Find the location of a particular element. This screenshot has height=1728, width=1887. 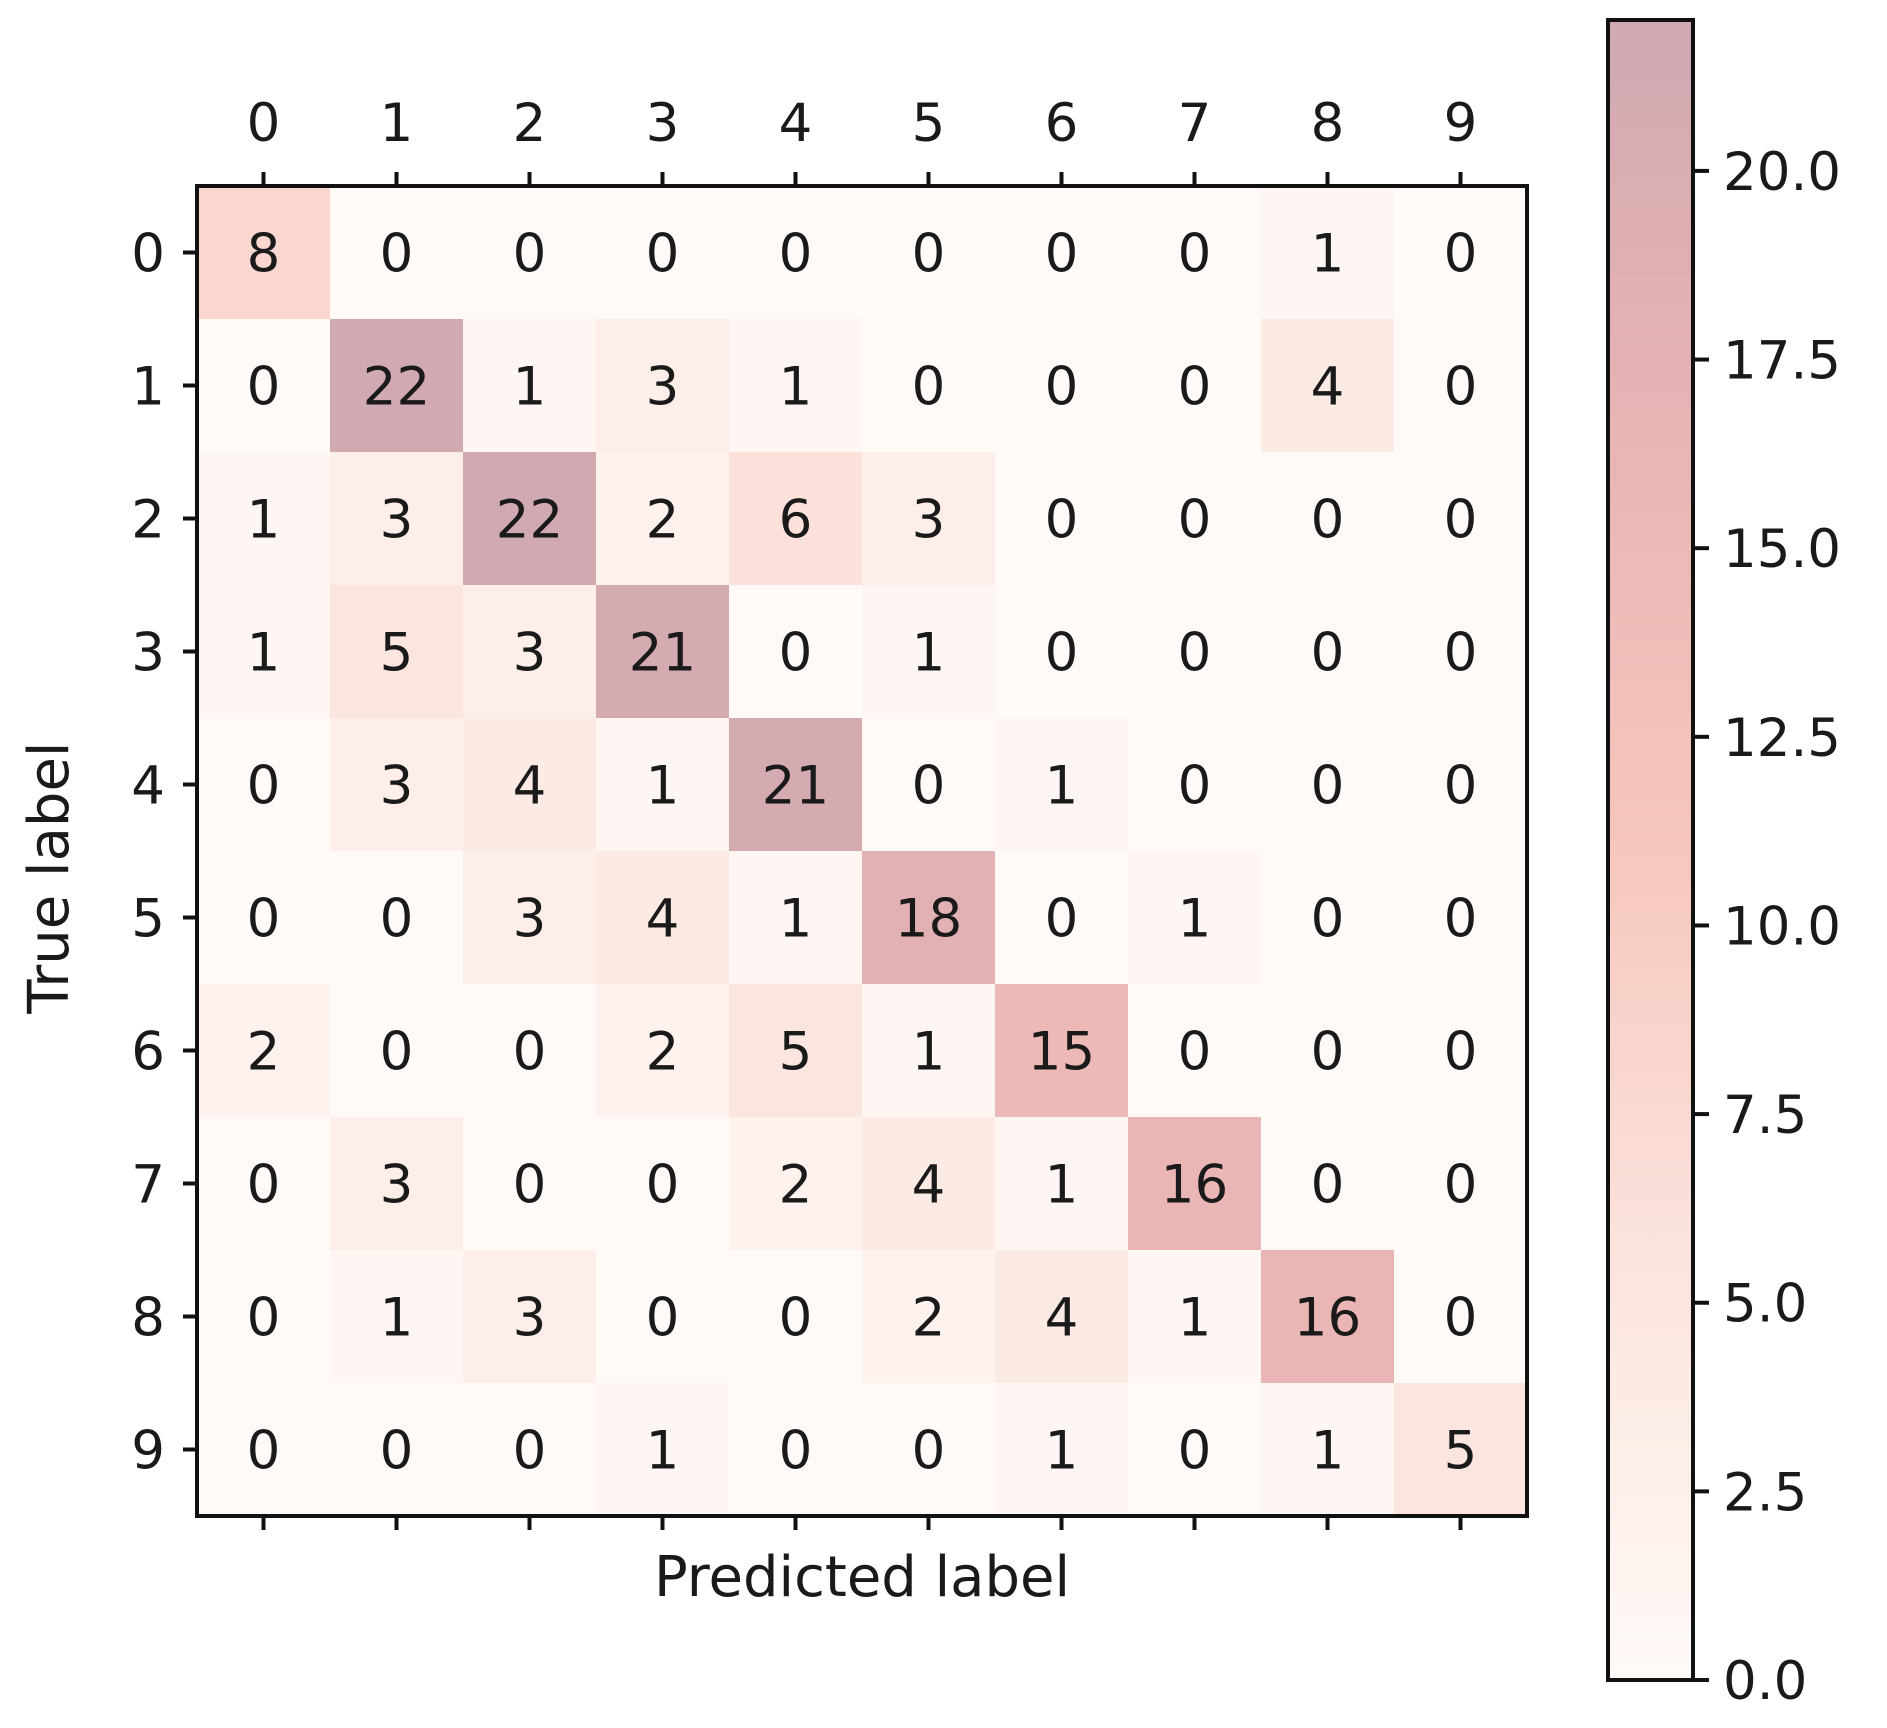

cell-value-r1-c7: 0 is located at coordinates (1195, 387).